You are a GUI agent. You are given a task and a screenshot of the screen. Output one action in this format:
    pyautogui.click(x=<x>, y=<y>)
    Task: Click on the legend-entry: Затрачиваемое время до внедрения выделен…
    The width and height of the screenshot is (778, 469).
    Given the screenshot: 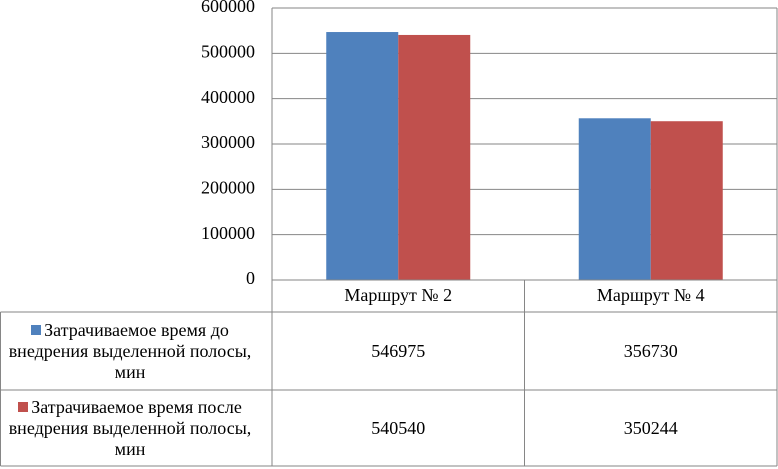 What is the action you would take?
    pyautogui.click(x=130, y=351)
    